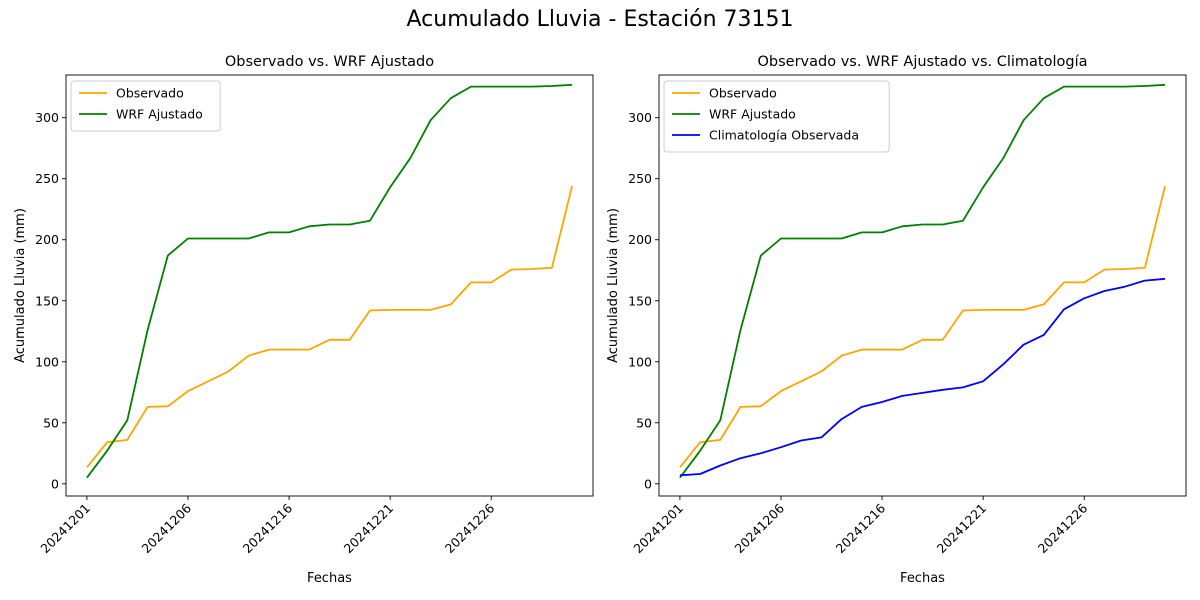 This screenshot has width=1200, height=600. I want to click on legend: Observado WRF Ajustado, so click(145, 106).